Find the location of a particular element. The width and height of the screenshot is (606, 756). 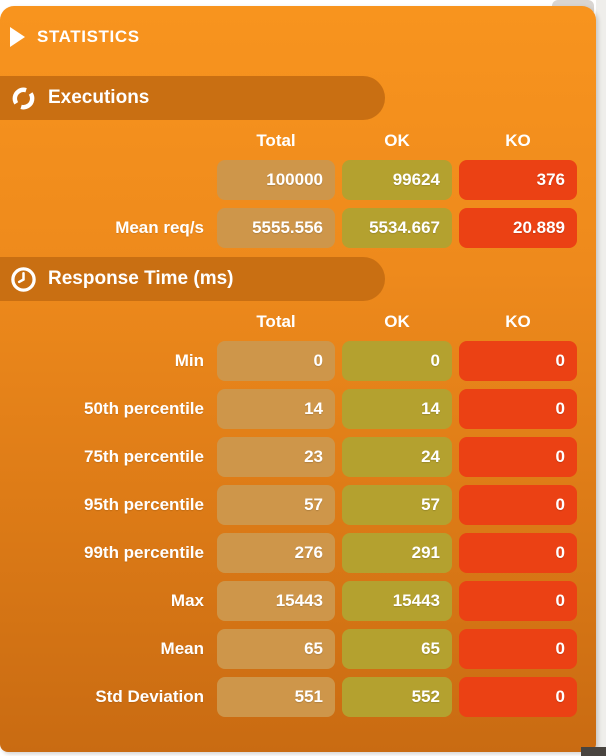

scrollbar-corner is located at coordinates (593, 751).